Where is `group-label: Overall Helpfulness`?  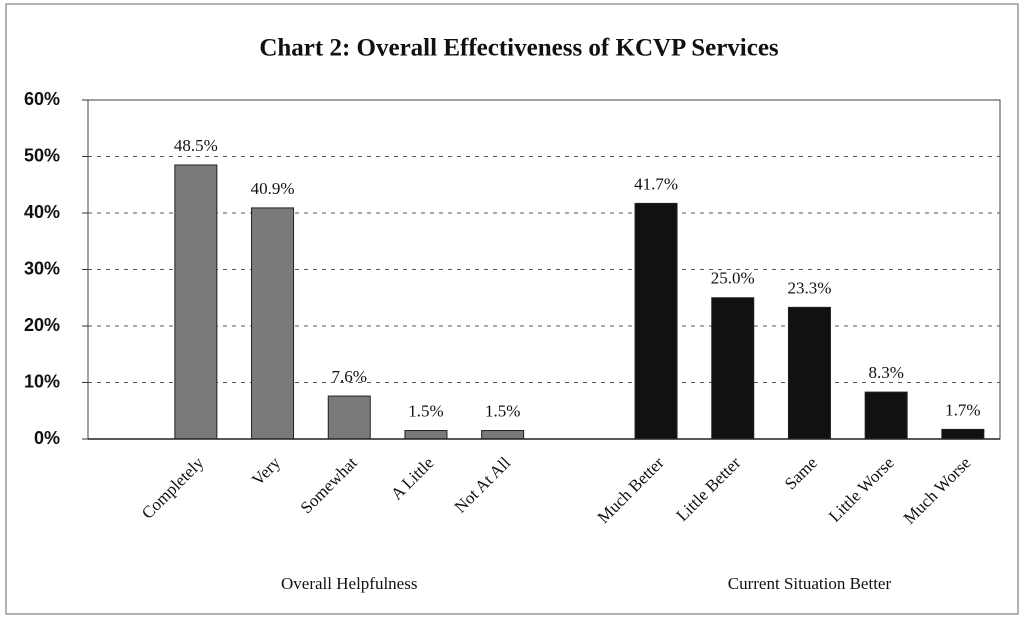 group-label: Overall Helpfulness is located at coordinates (349, 583).